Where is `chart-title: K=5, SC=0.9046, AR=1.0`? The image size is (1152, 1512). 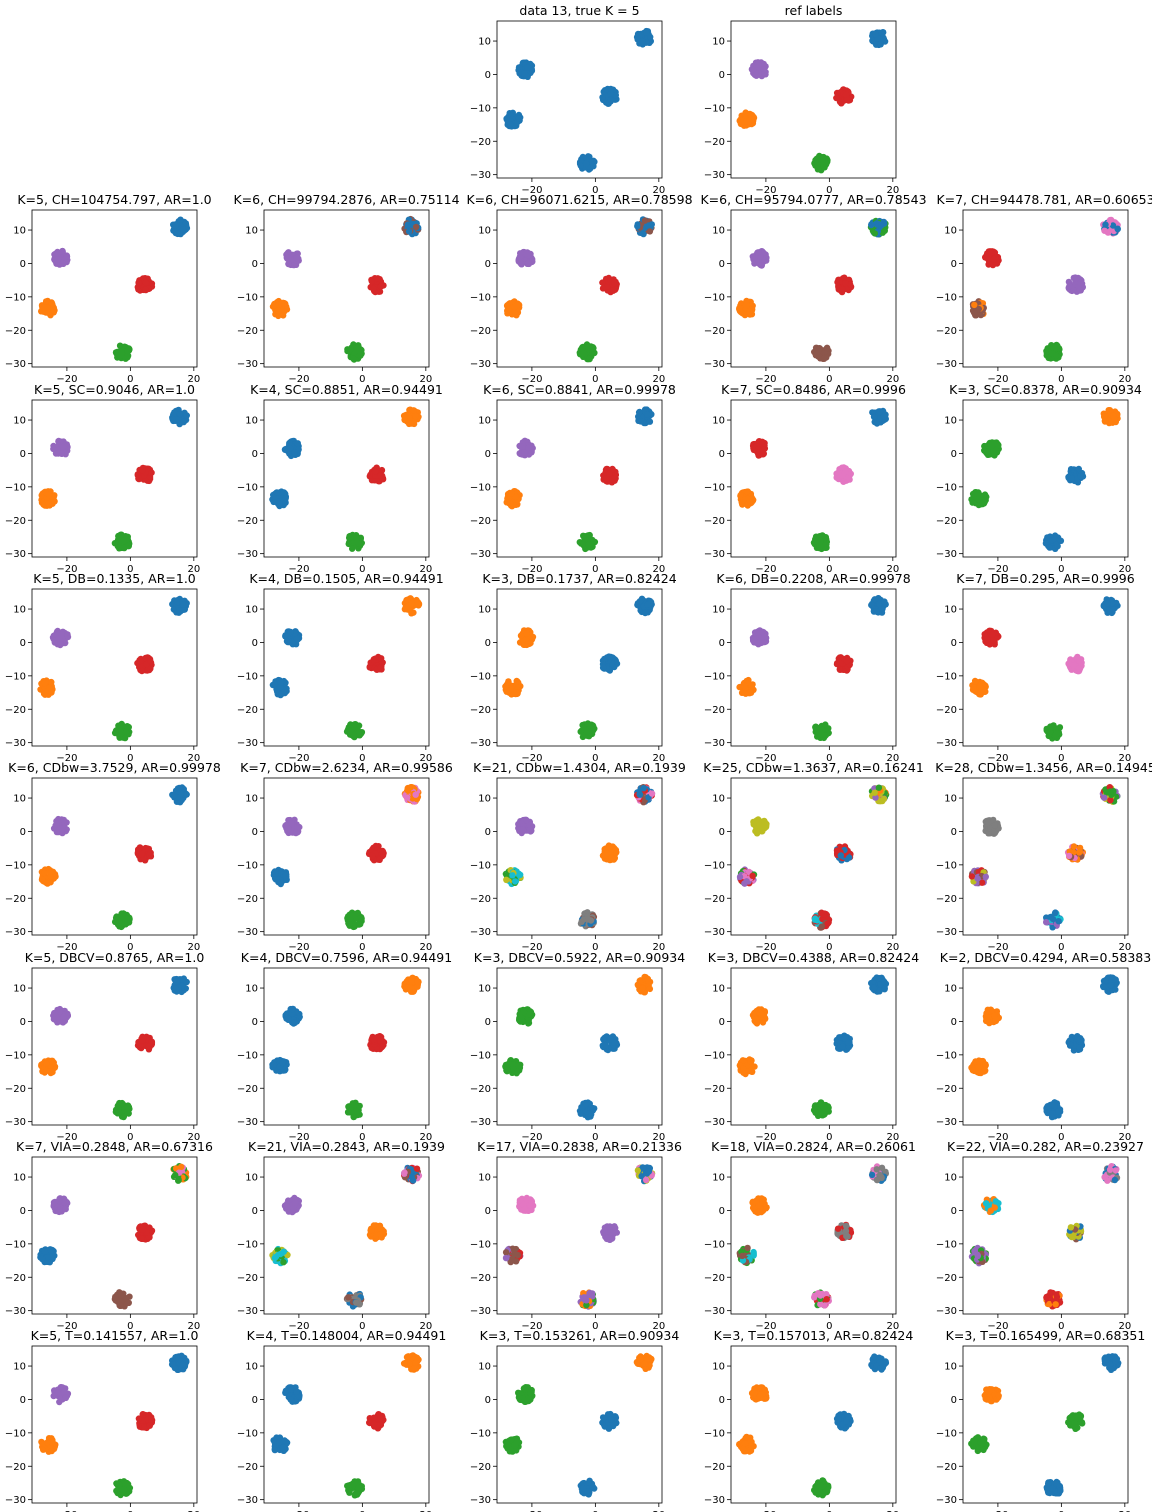 chart-title: K=5, SC=0.9046, AR=1.0 is located at coordinates (114, 389).